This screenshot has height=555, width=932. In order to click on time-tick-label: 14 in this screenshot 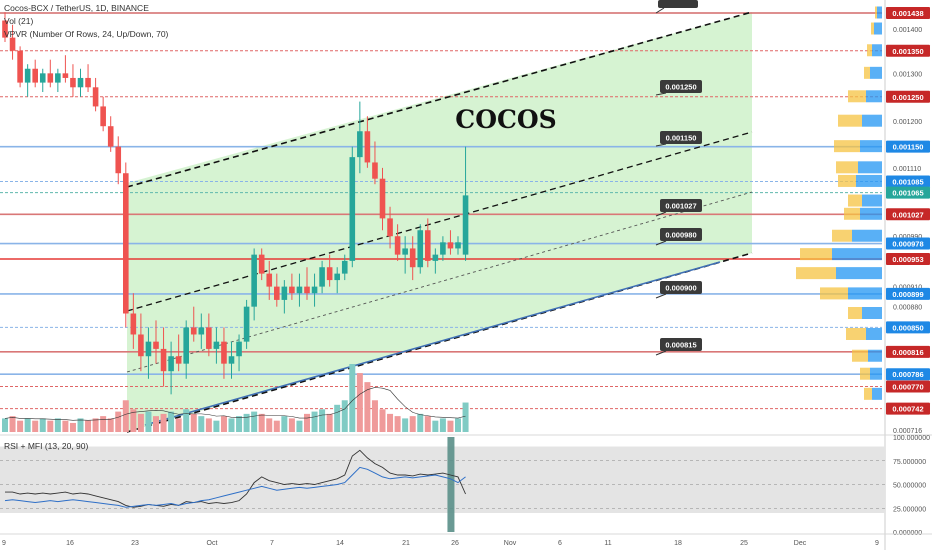, I will do `click(340, 543)`.